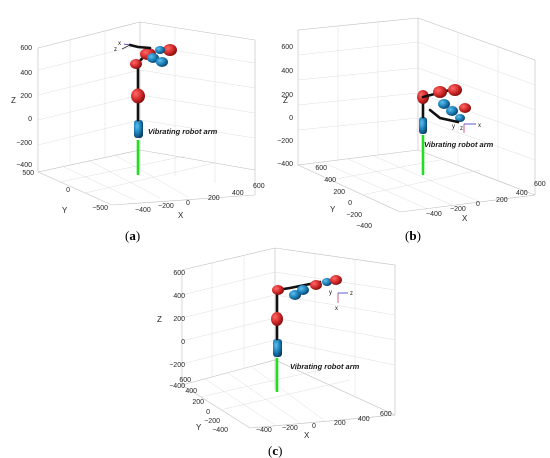 The image size is (550, 458). I want to click on panel-a-annotation: Vibrating robot arm, so click(183, 131).